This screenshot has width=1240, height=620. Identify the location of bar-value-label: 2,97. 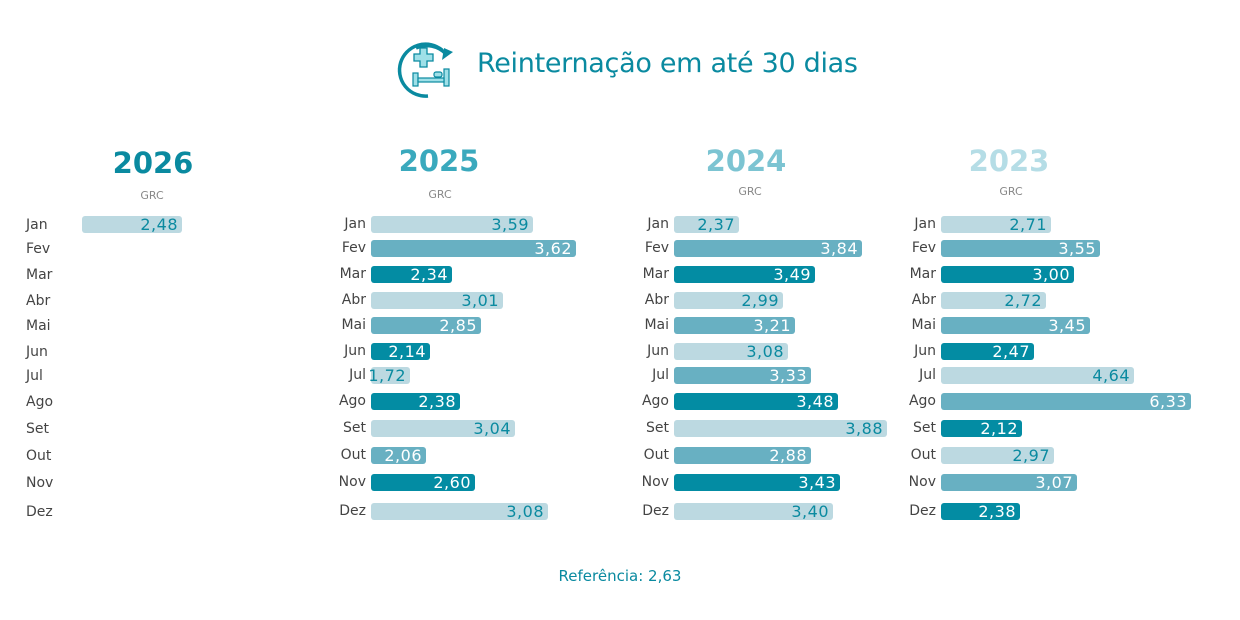
(1031, 455).